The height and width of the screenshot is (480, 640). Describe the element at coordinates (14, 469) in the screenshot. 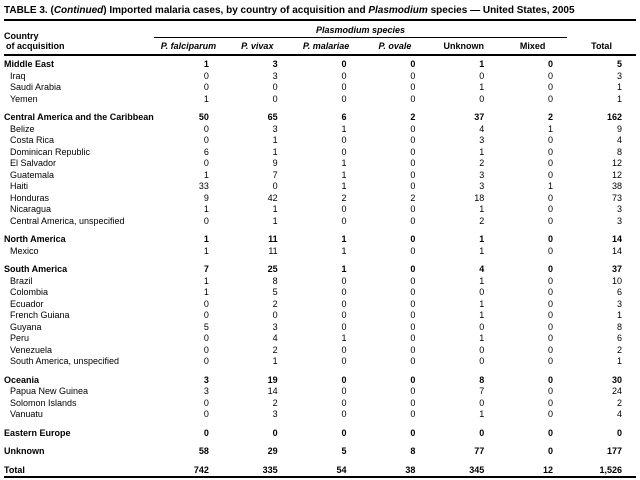

I see `row-label: Total` at that location.